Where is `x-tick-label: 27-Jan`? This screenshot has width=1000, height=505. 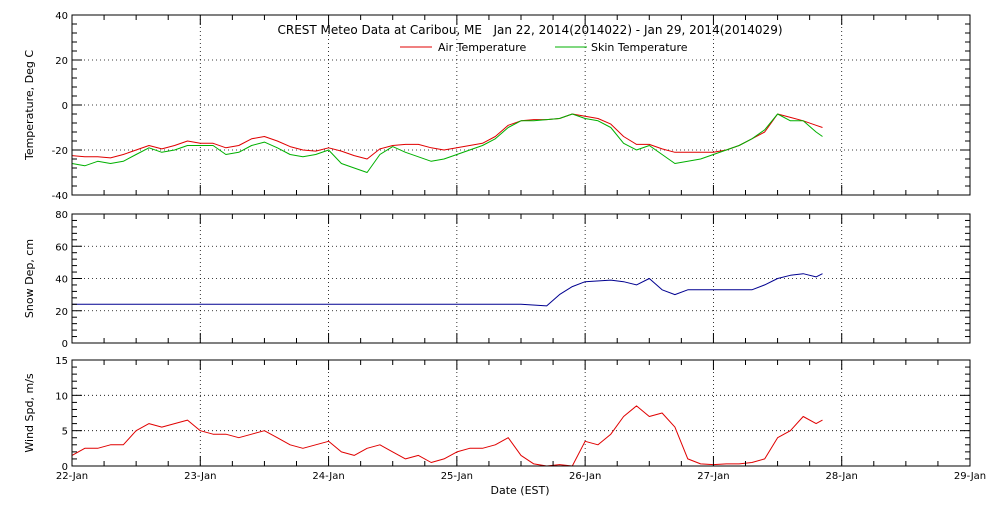
x-tick-label: 27-Jan is located at coordinates (713, 476).